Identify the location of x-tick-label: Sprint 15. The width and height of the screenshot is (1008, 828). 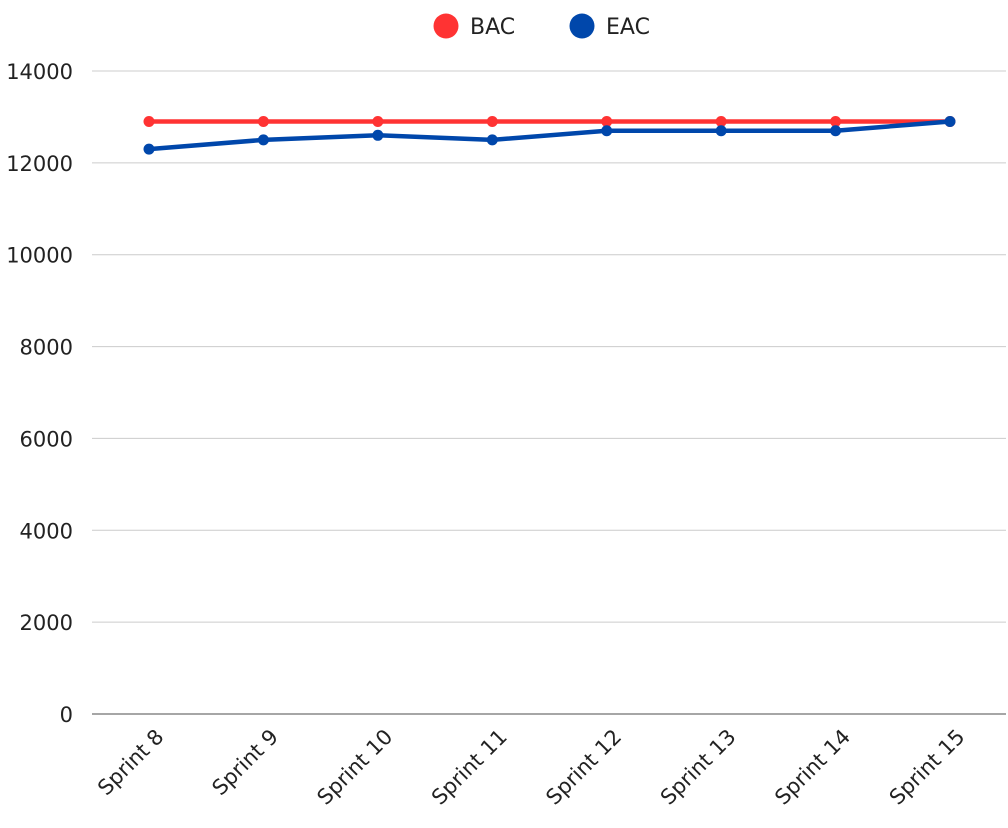
(927, 767).